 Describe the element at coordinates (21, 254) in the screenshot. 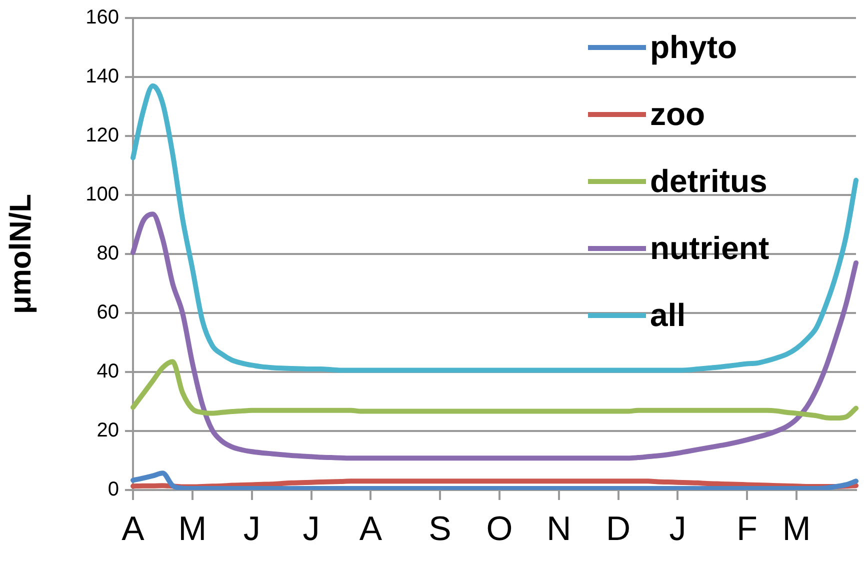

I see `y-axis-title: μmolN/L` at that location.